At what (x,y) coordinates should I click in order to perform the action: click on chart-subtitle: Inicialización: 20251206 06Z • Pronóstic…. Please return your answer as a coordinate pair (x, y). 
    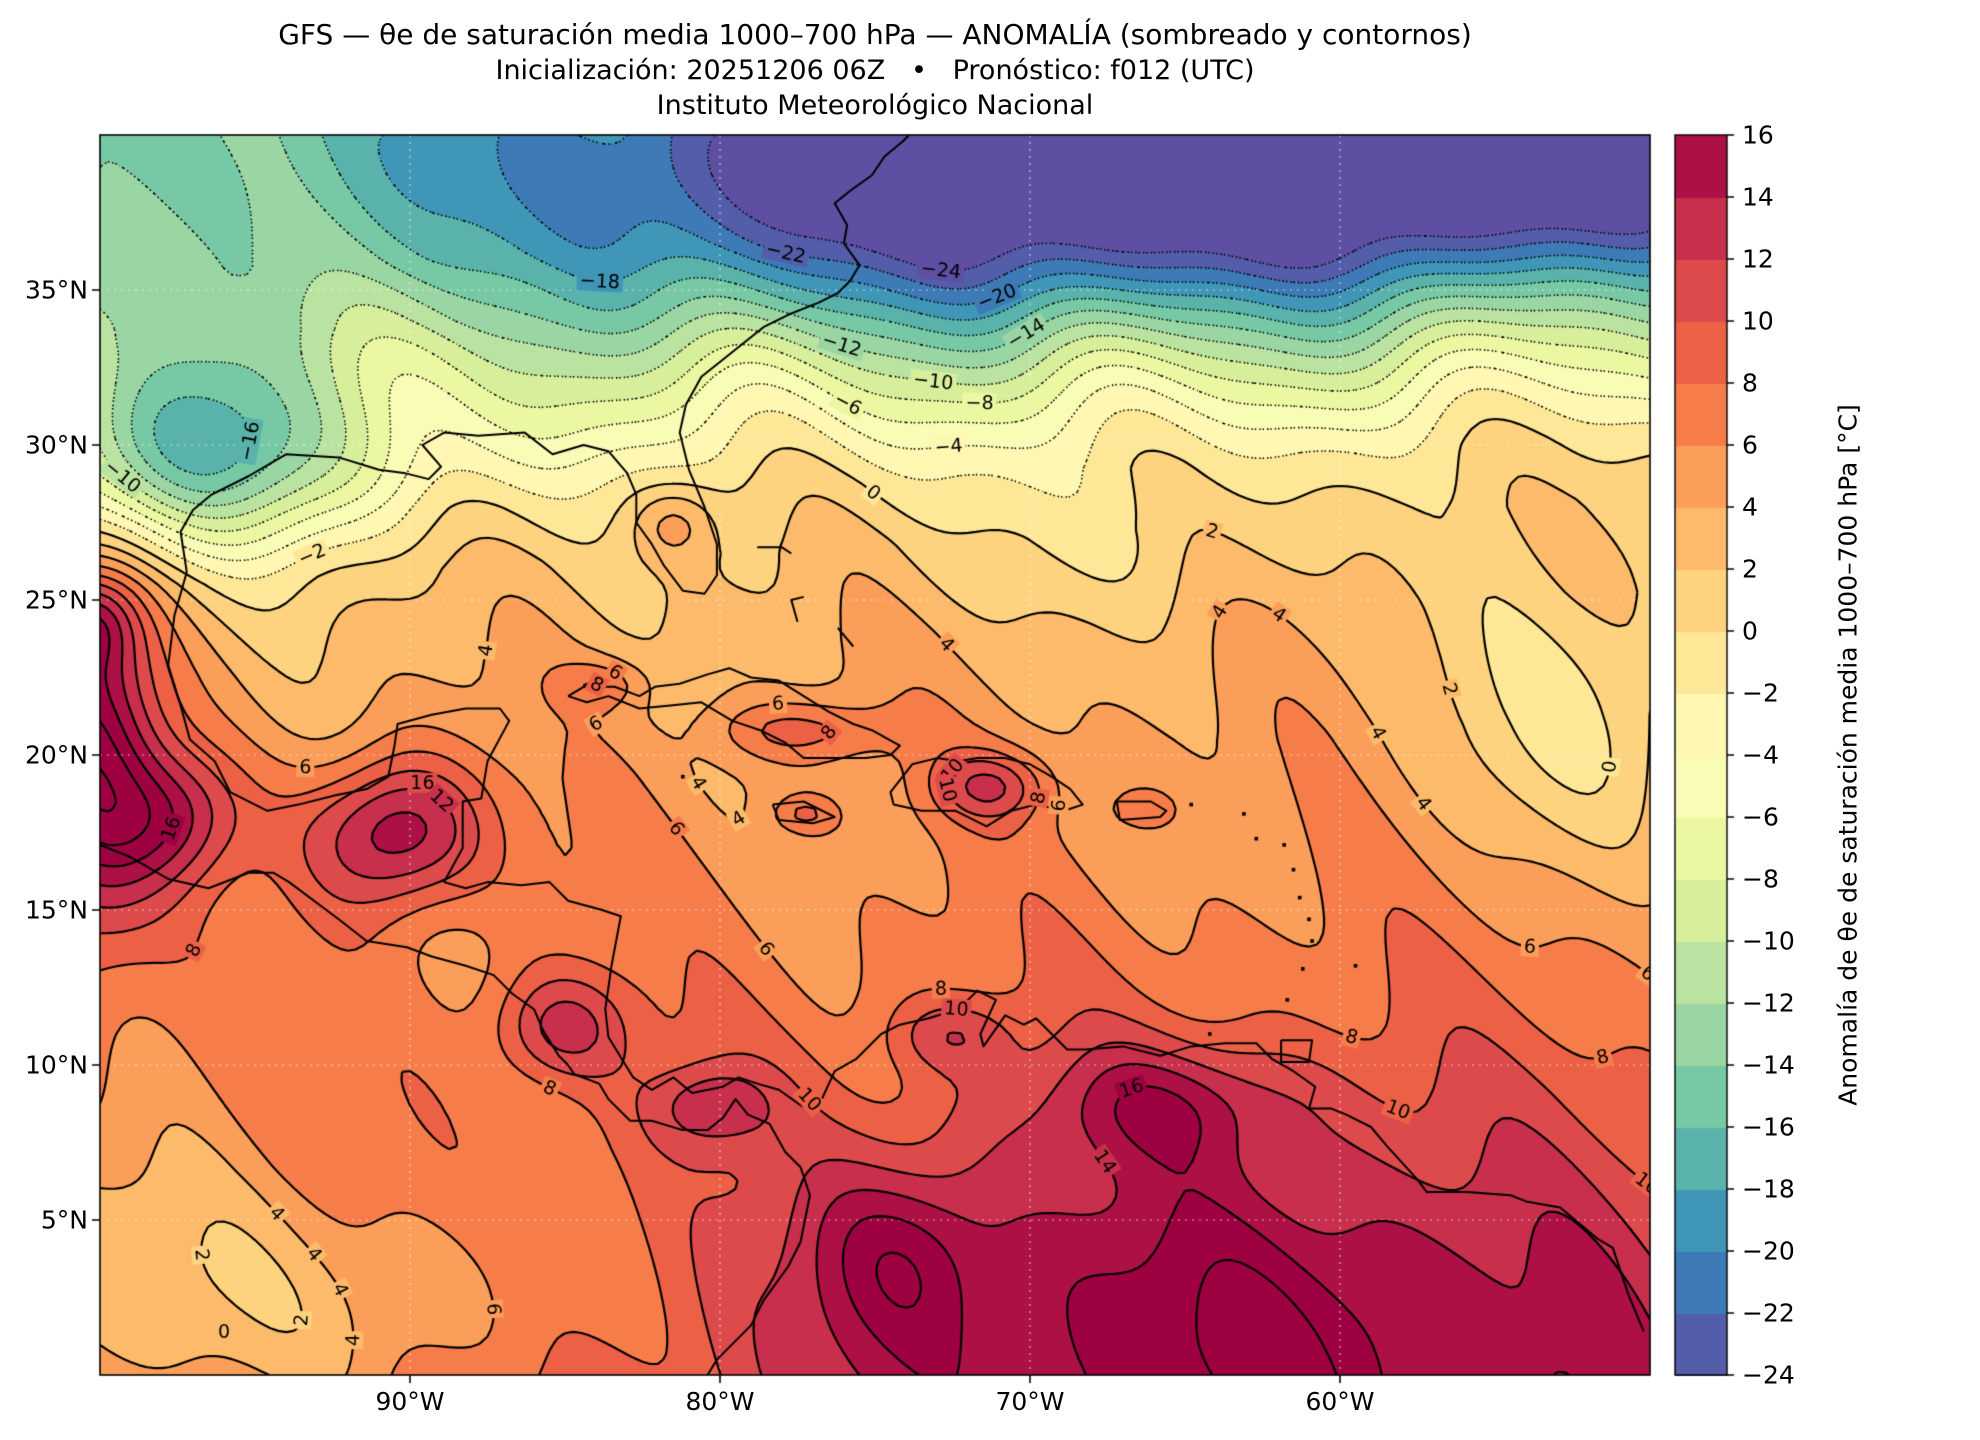
    Looking at the image, I should click on (875, 70).